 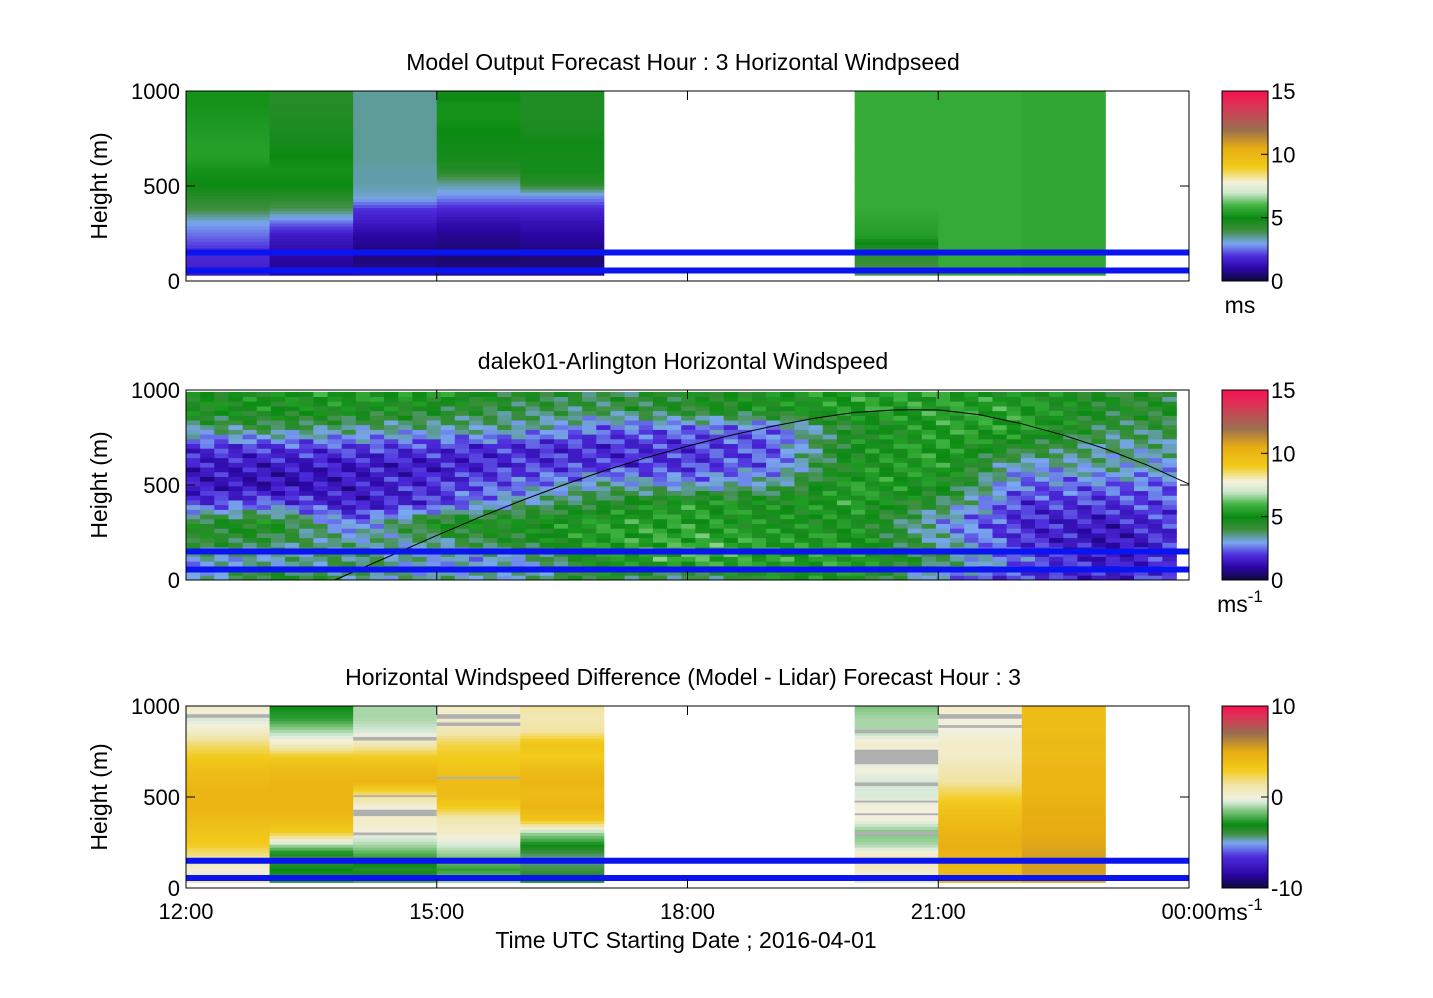 What do you see at coordinates (155, 390) in the screenshot?
I see `y-tick-label: 1000` at bounding box center [155, 390].